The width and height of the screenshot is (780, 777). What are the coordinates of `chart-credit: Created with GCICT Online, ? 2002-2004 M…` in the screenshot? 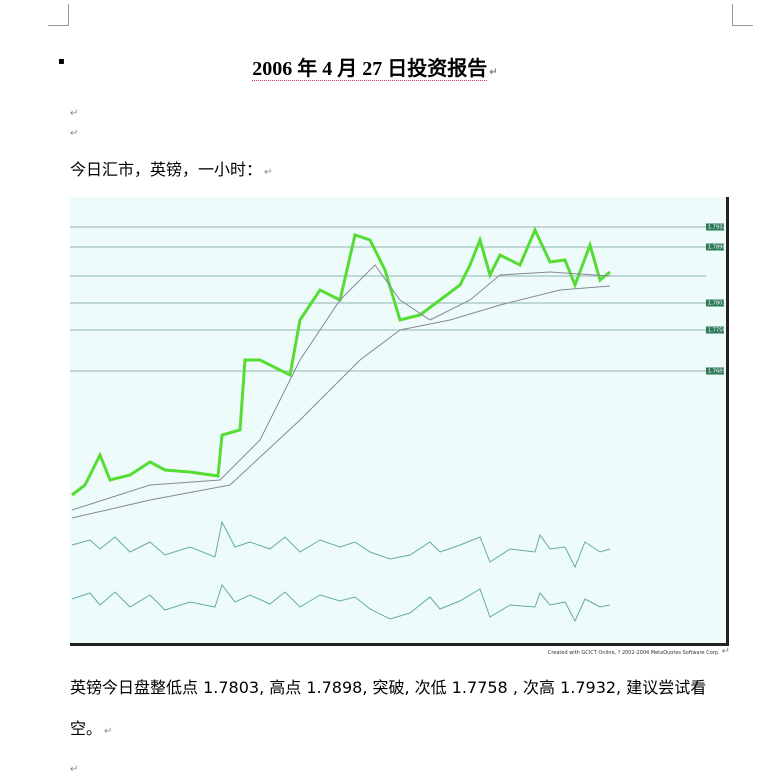 It's located at (605, 651).